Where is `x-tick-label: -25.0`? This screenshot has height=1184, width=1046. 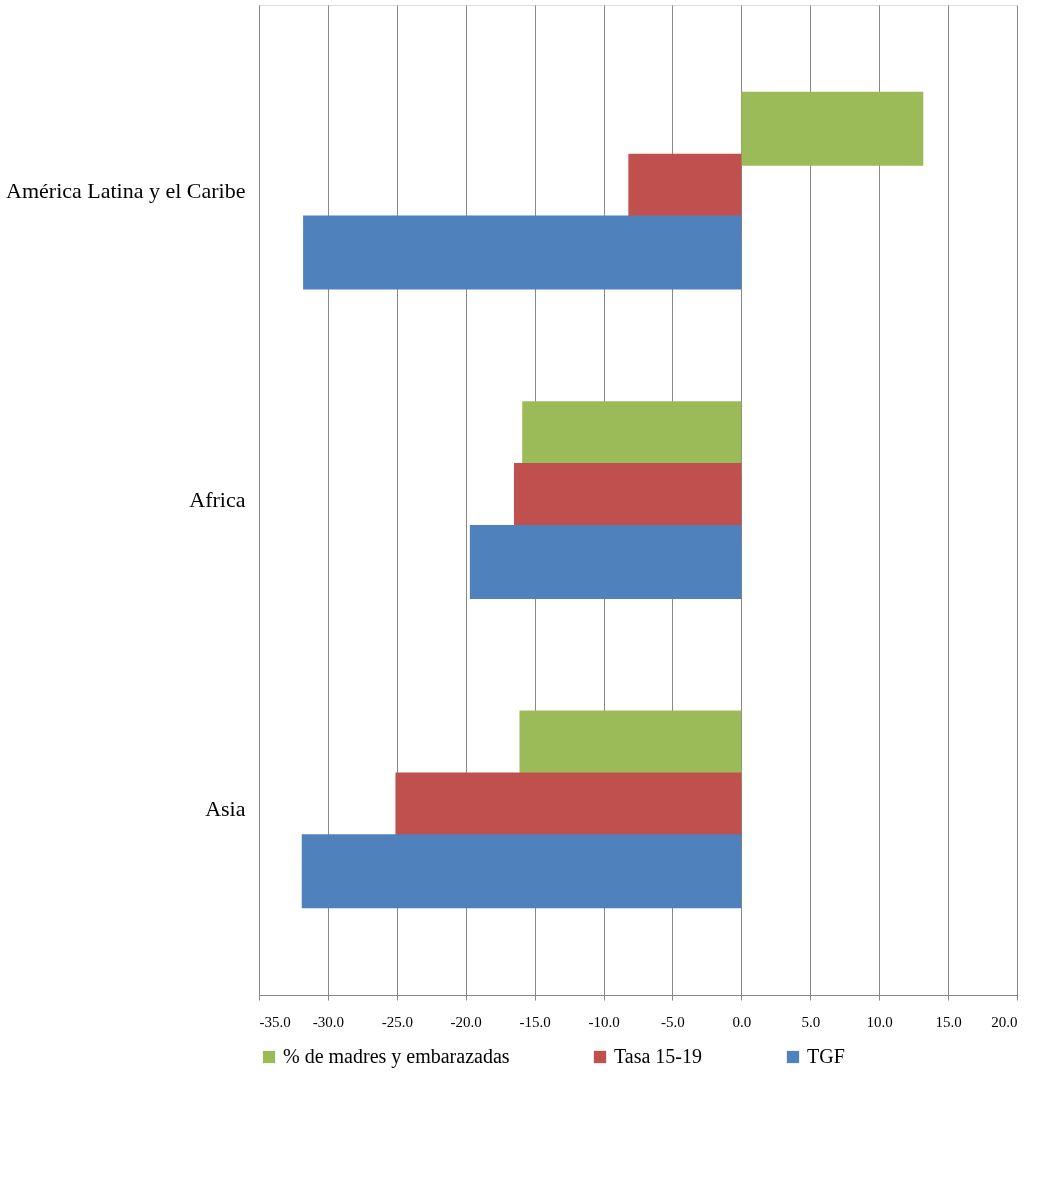
x-tick-label: -25.0 is located at coordinates (397, 1021).